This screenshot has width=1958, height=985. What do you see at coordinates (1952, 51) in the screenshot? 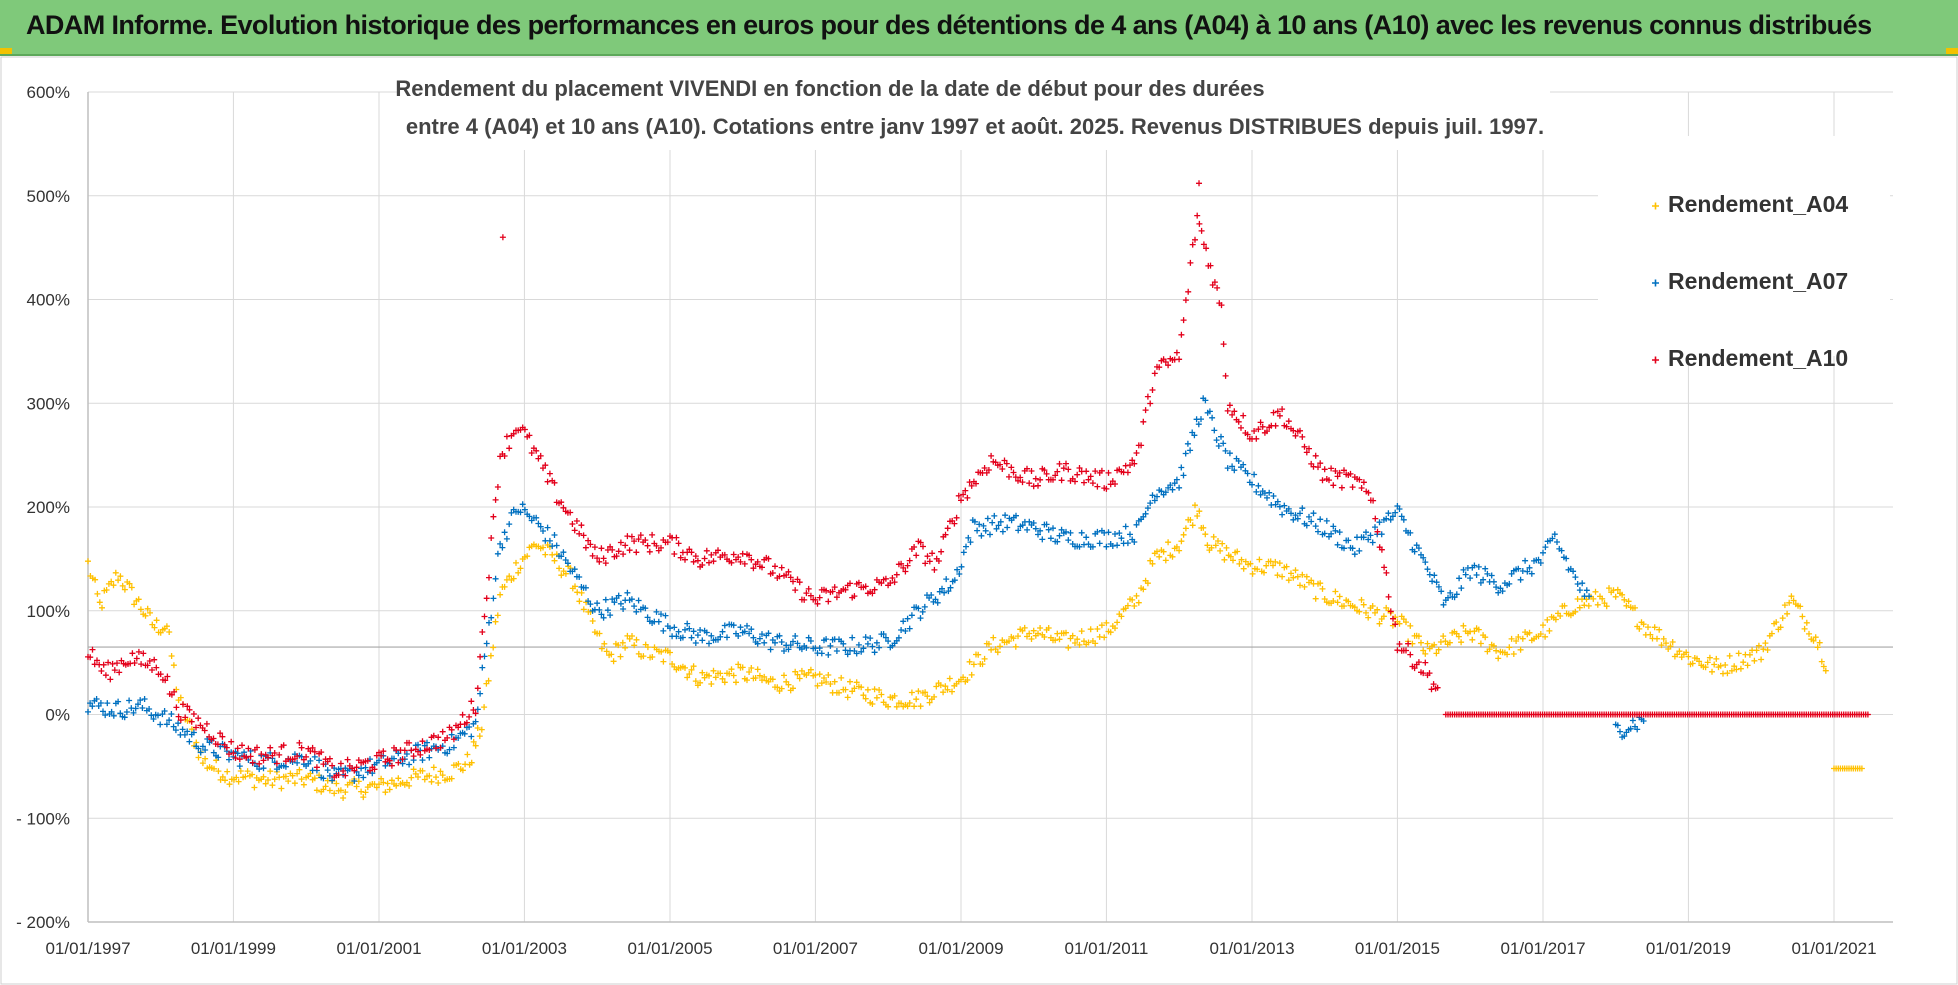
I see `corner-mark-right` at bounding box center [1952, 51].